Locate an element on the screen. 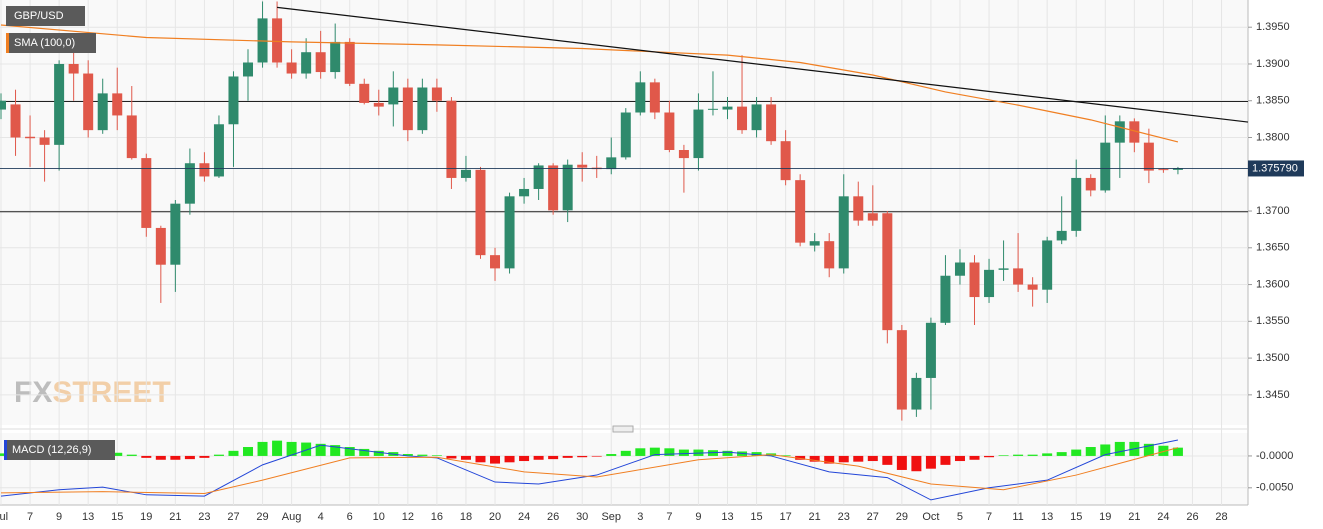  legend-box is located at coordinates (59, 450).